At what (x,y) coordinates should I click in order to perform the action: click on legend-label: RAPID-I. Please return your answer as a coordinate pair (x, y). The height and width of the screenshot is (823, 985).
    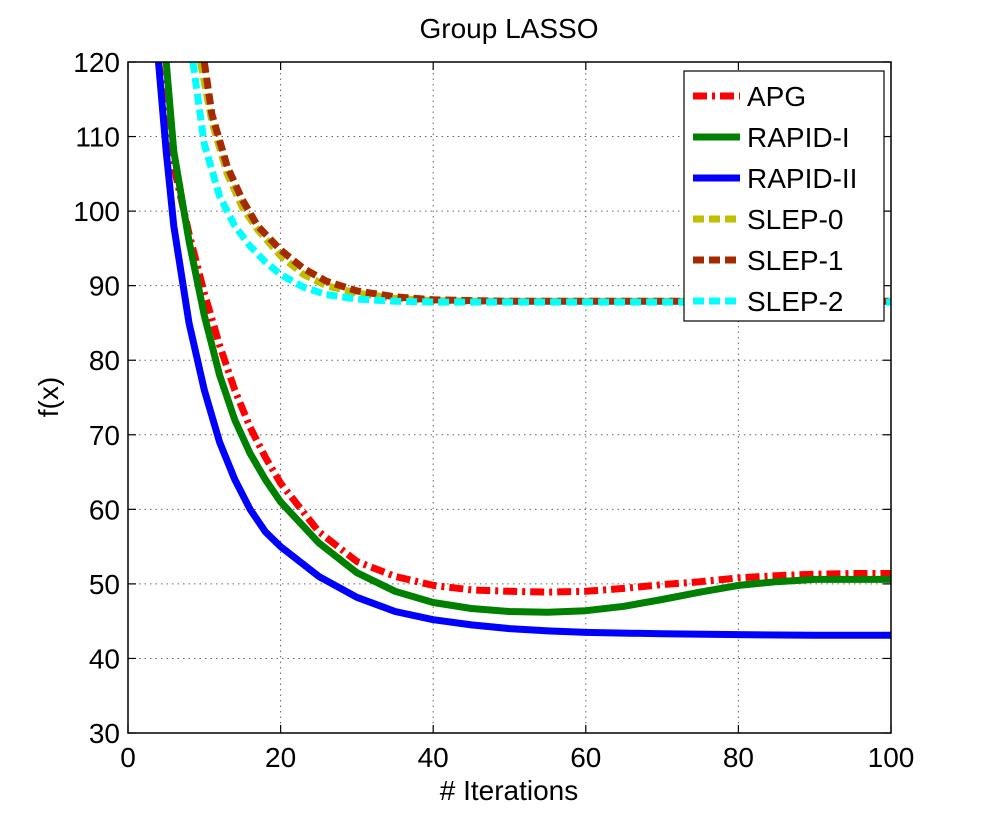
    Looking at the image, I should click on (798, 137).